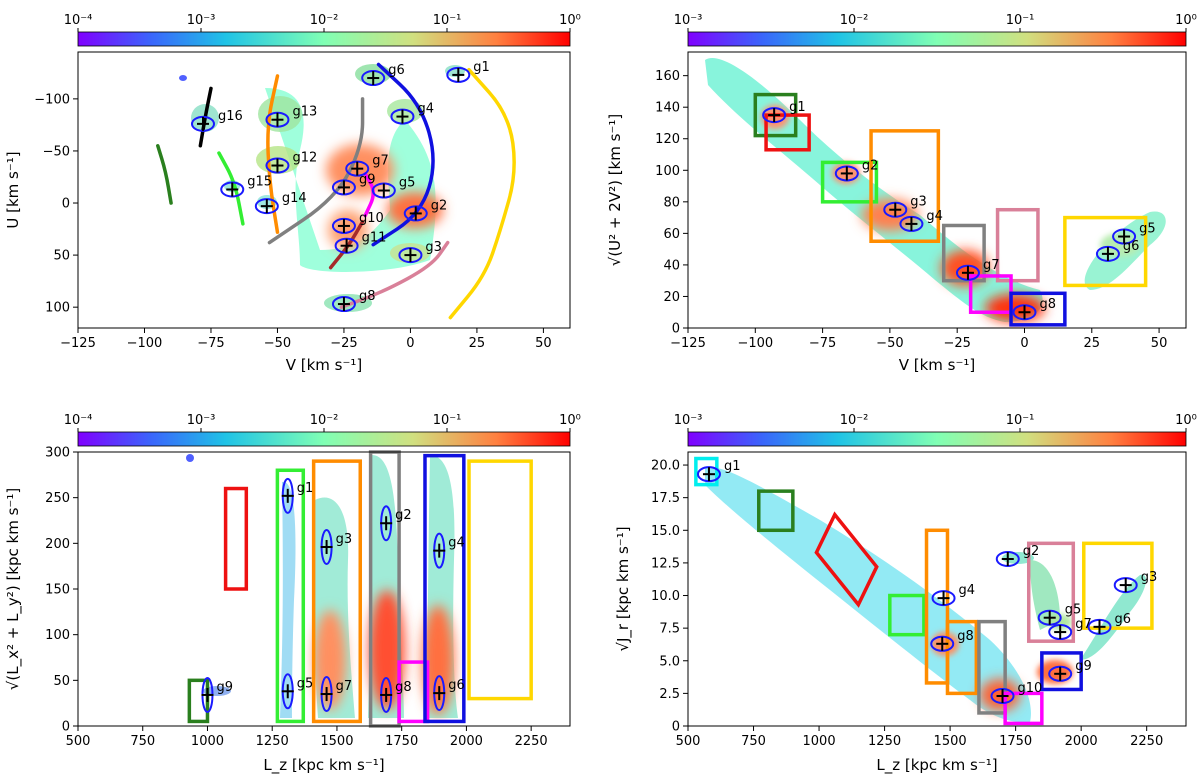 The height and width of the screenshot is (778, 1200). I want to click on y-tick-label: 0, so click(66, 204).